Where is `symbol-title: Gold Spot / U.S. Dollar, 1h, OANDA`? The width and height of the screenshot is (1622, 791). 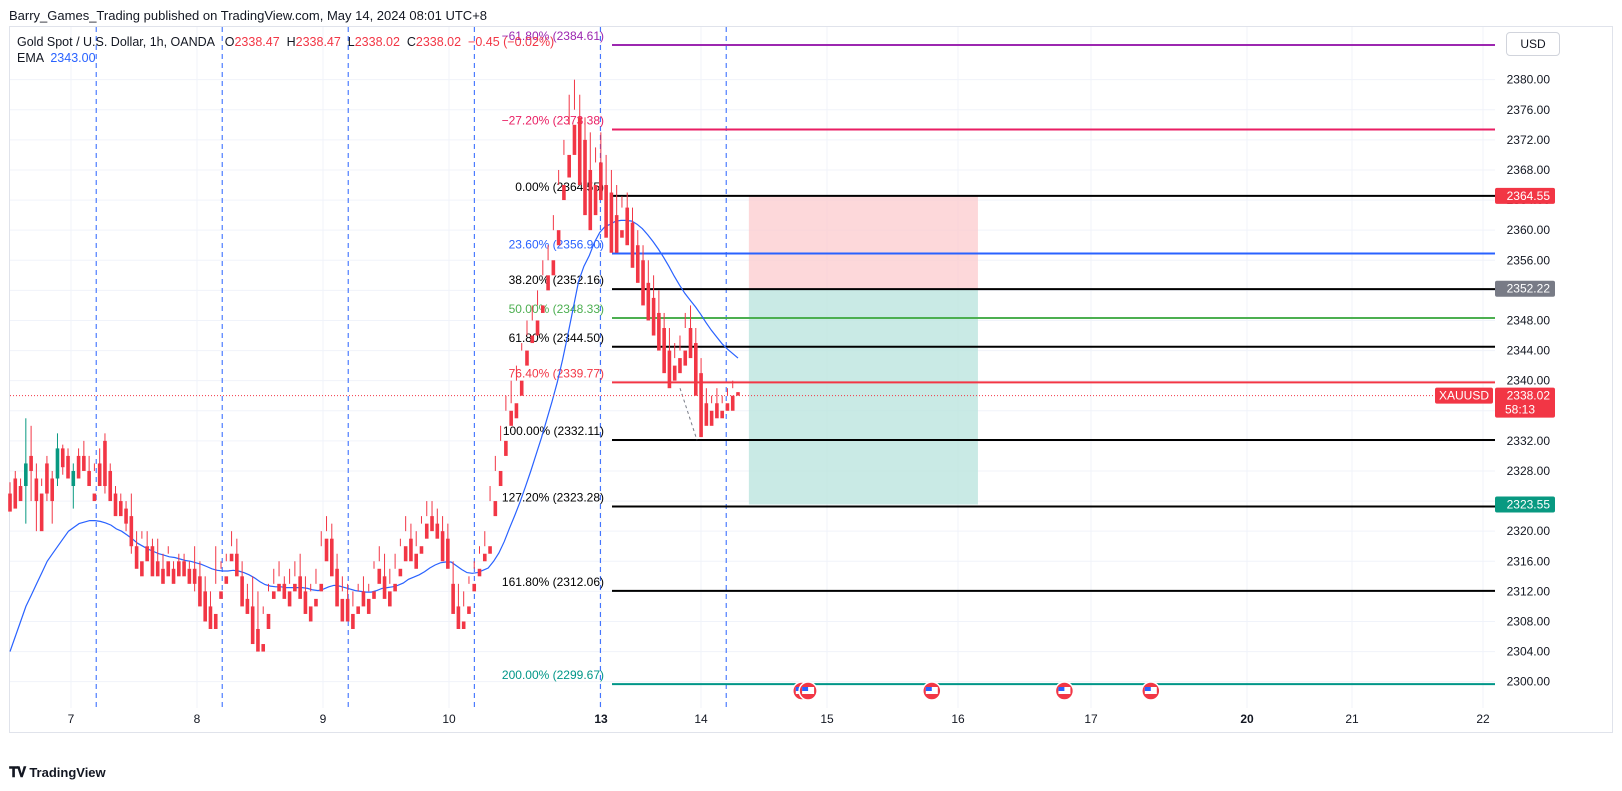 symbol-title: Gold Spot / U.S. Dollar, 1h, OANDA is located at coordinates (116, 42).